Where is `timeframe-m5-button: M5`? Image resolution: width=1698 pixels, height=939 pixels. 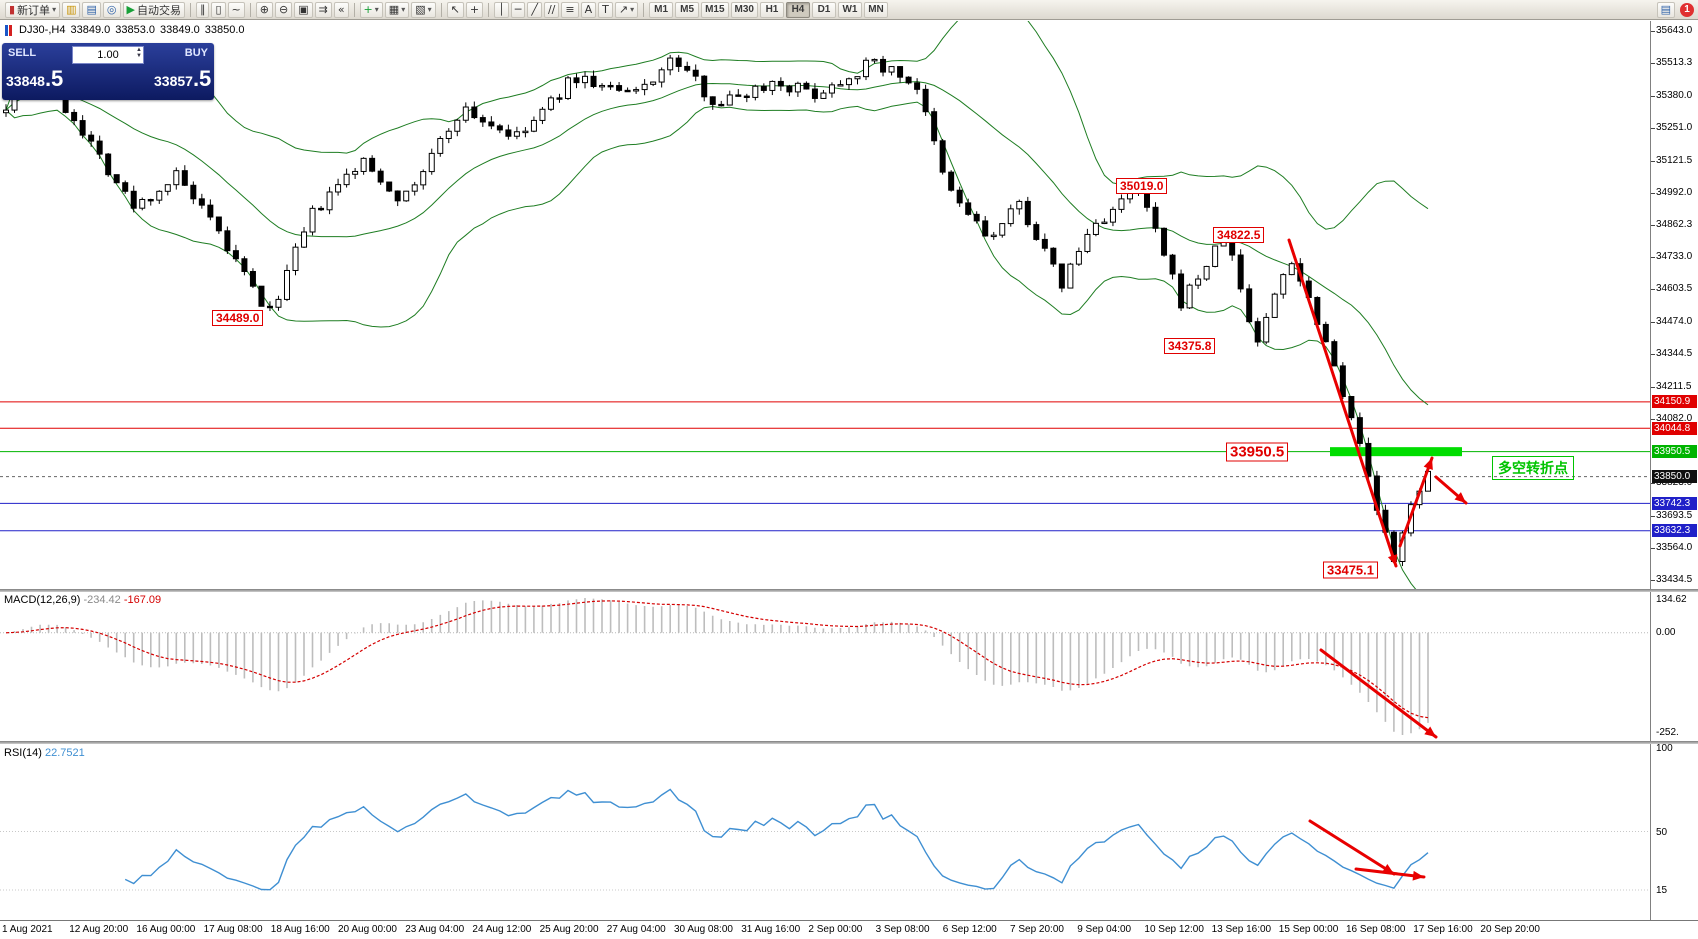 timeframe-m5-button: M5 is located at coordinates (687, 9).